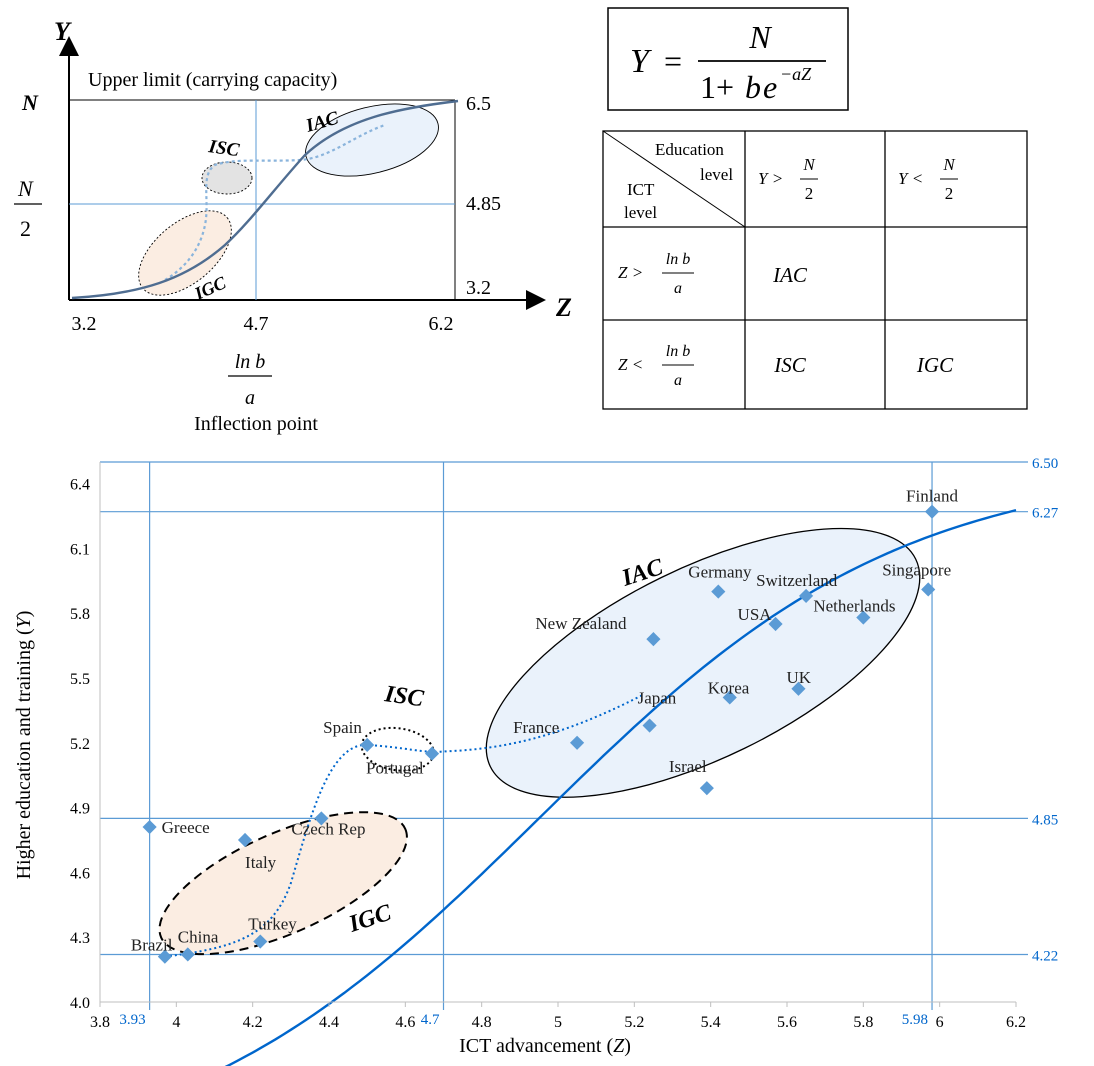  I want to click on data-point-italy, so click(245, 840).